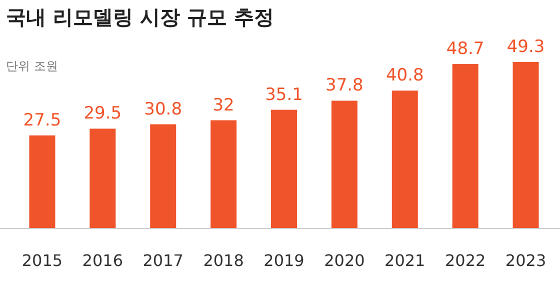 The image size is (560, 307). I want to click on x-tick-label: 2021, so click(405, 260).